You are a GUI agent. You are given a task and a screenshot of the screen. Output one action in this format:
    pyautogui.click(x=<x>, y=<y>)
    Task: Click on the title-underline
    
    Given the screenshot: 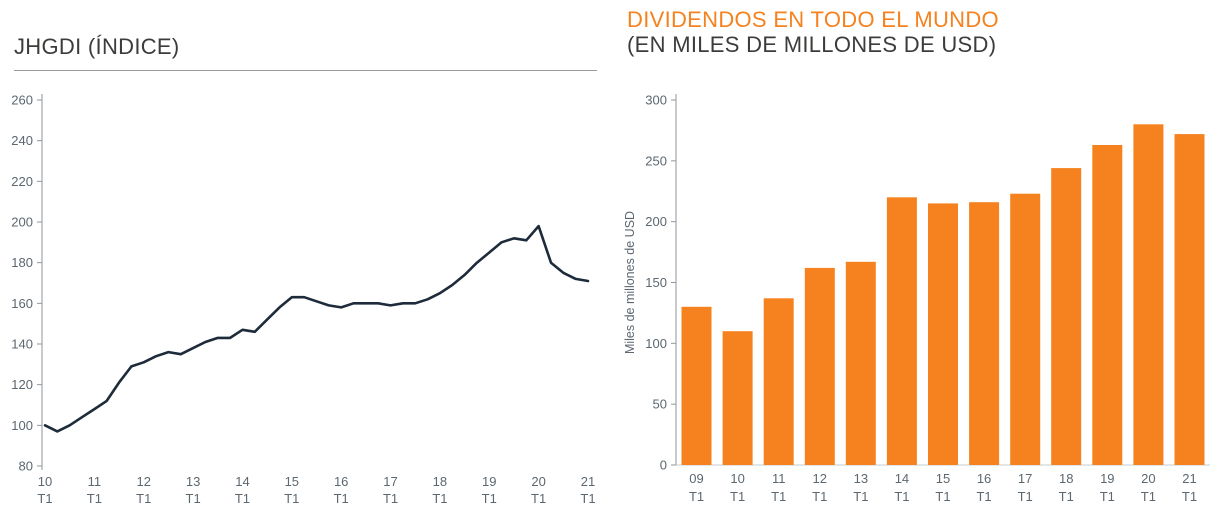 What is the action you would take?
    pyautogui.click(x=305, y=70)
    